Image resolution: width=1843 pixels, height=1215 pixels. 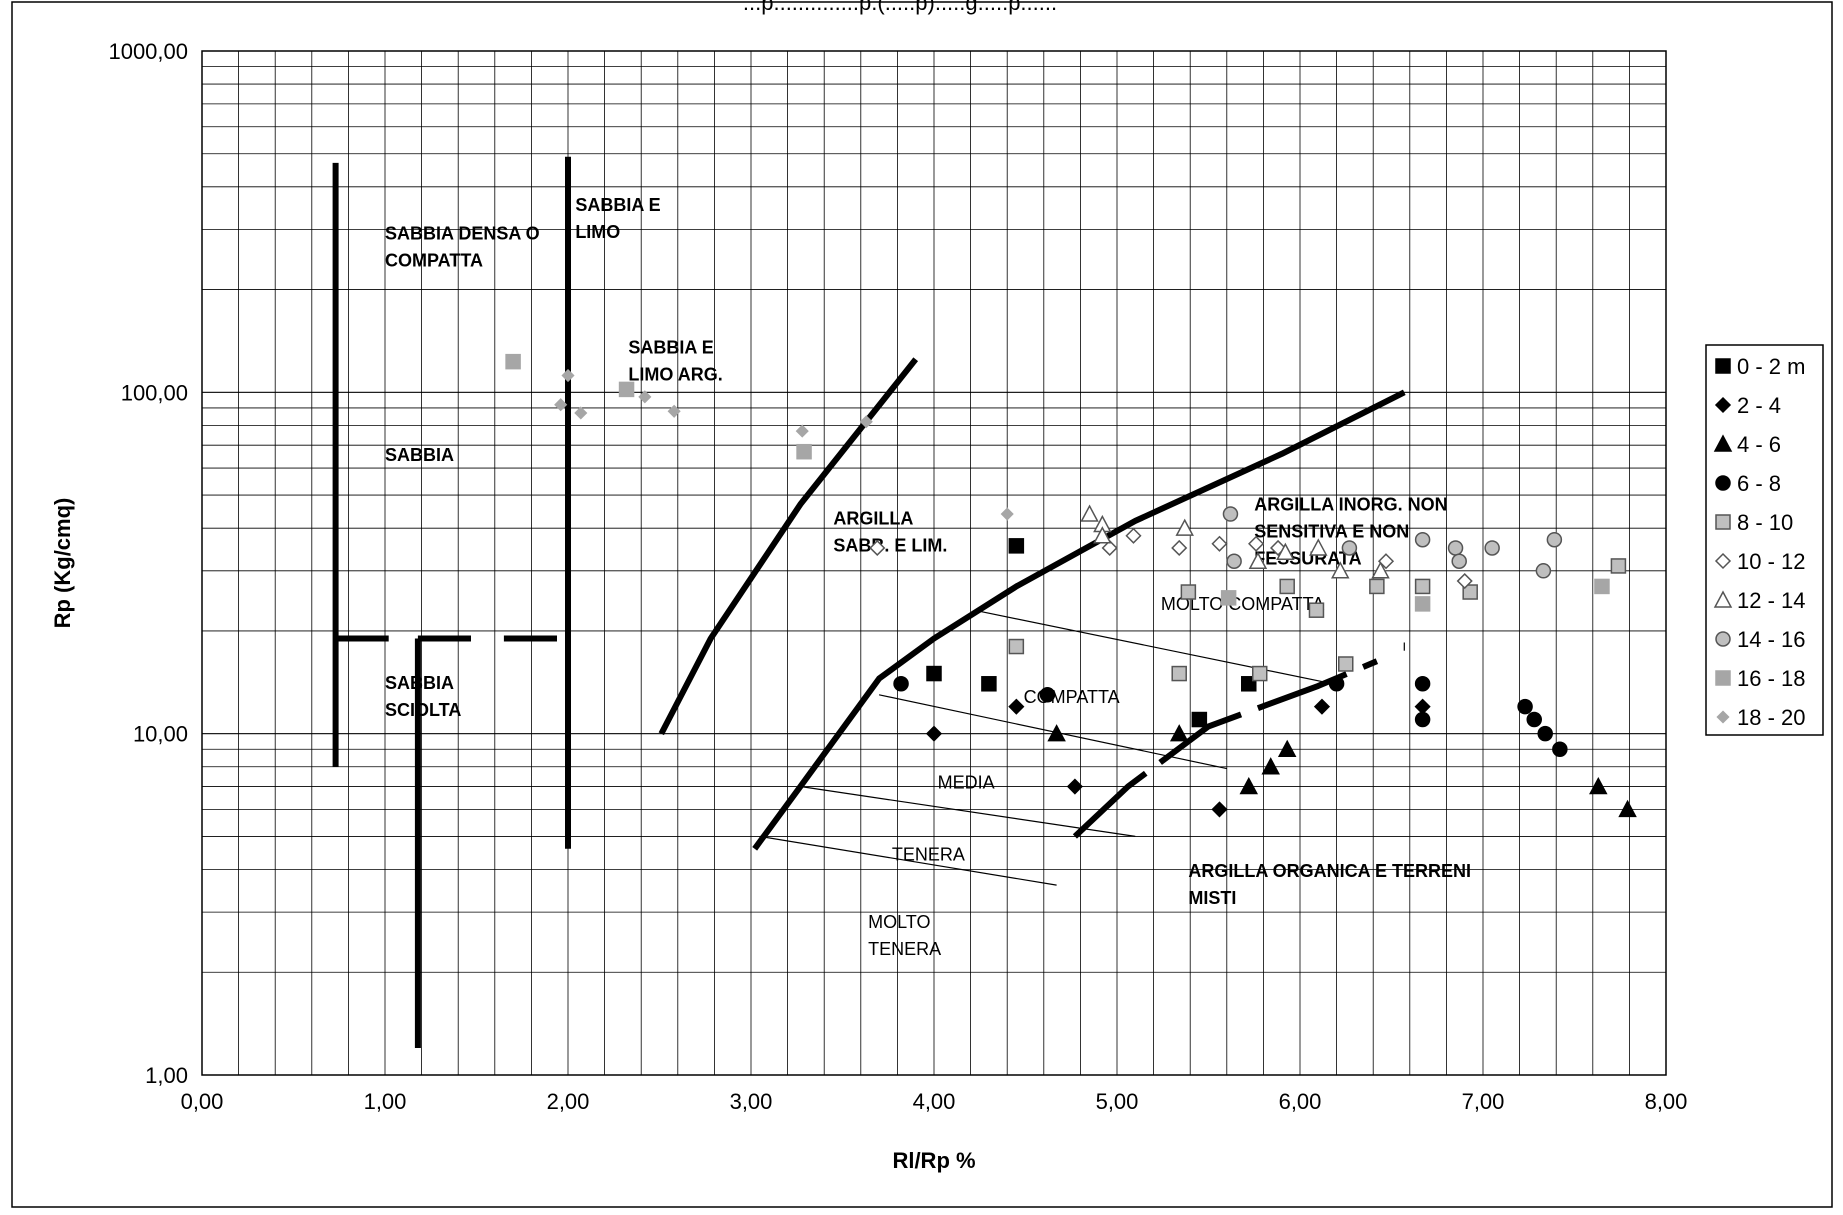 What do you see at coordinates (1759, 405) in the screenshot?
I see `legend-label: 2 - 4` at bounding box center [1759, 405].